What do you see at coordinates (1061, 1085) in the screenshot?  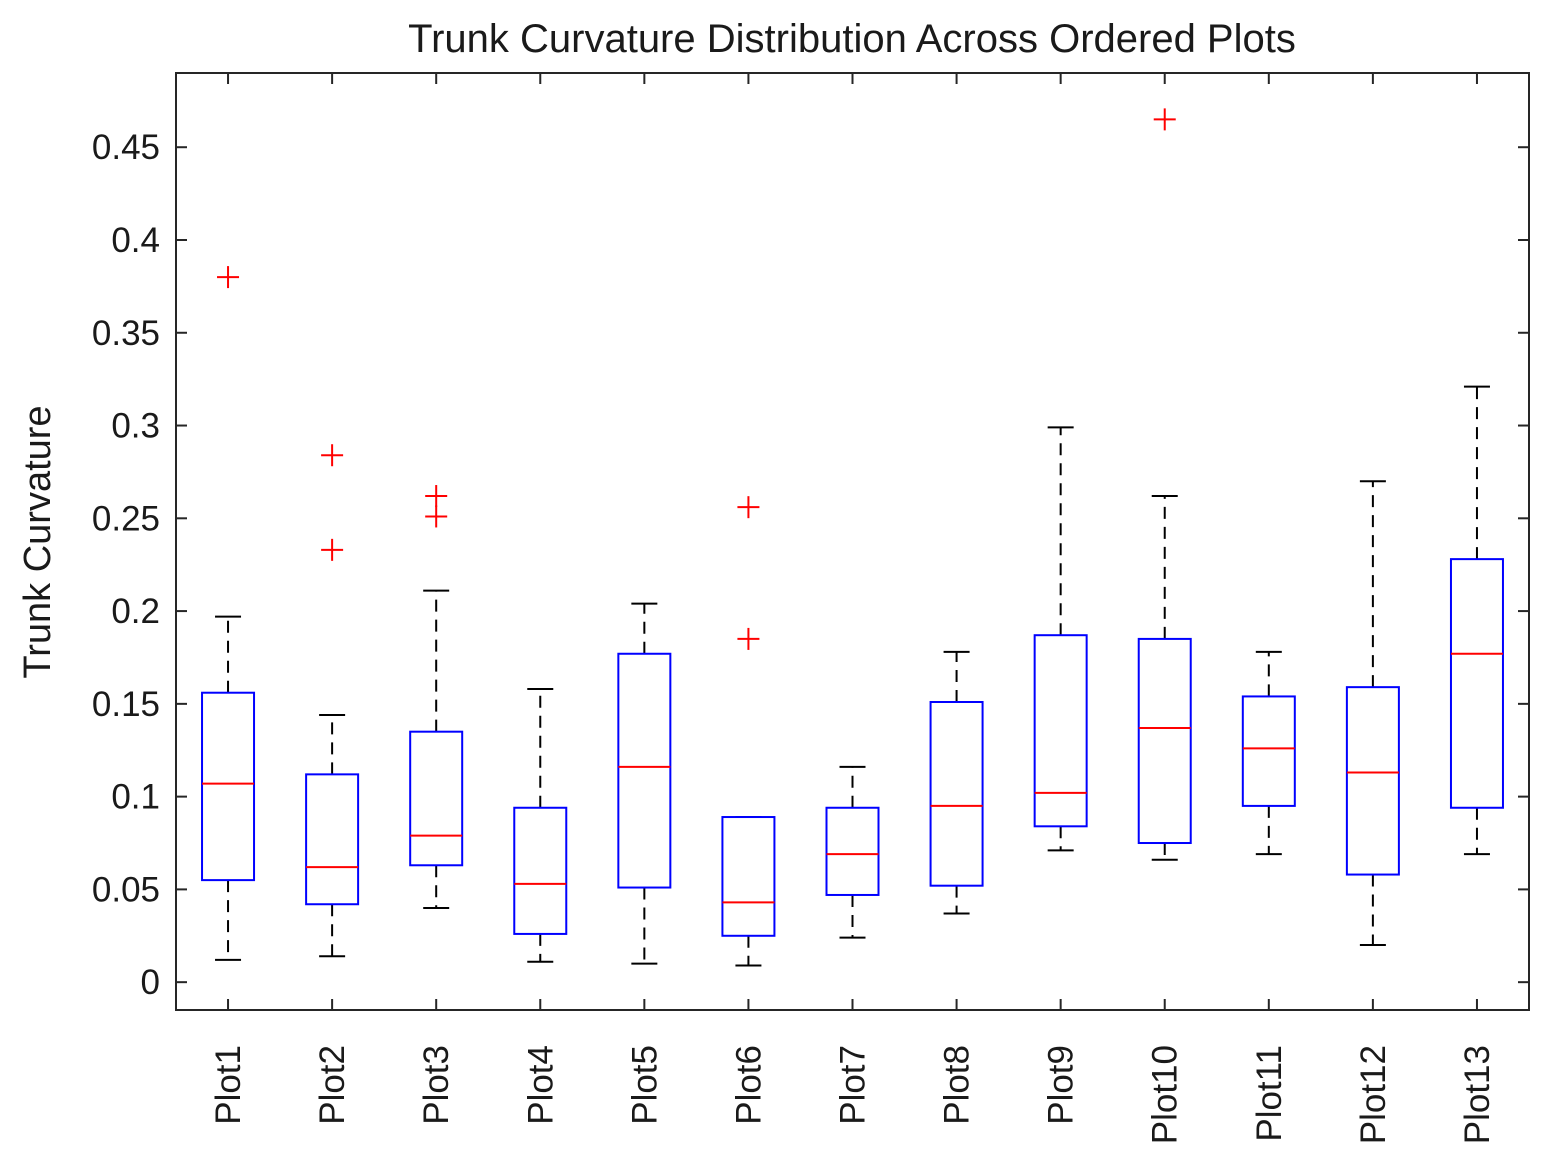 I see `x-tick-label: Plot9` at bounding box center [1061, 1085].